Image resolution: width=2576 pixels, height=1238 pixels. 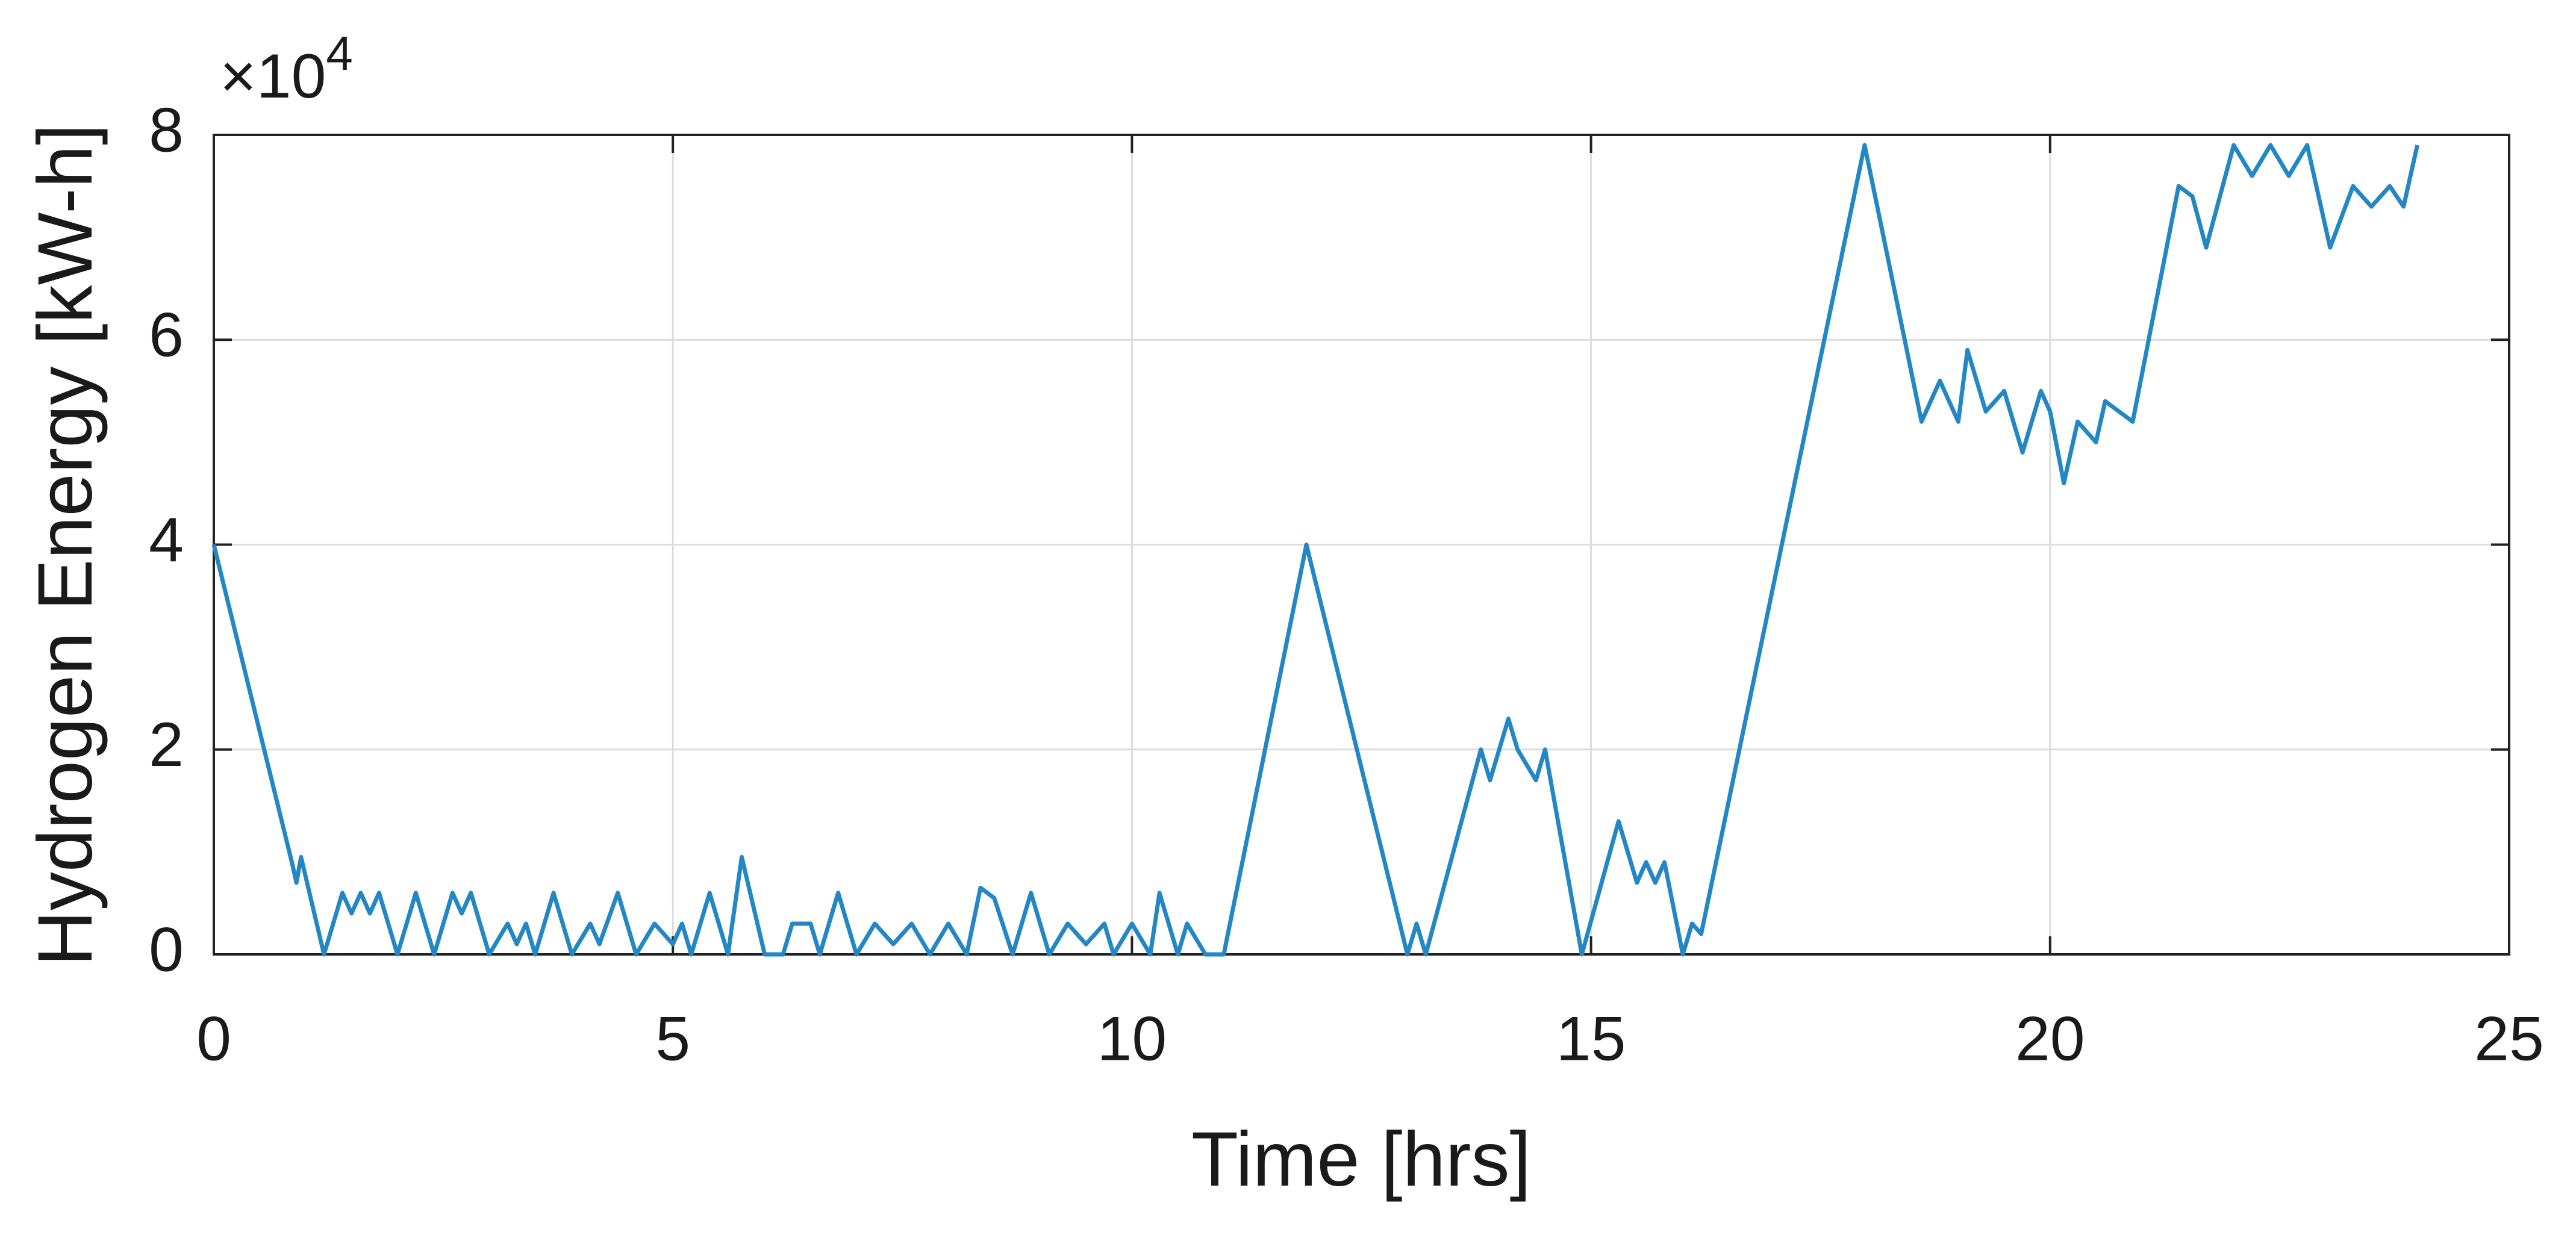 I want to click on y-multiplier: ×10⁴, so click(x=286, y=68).